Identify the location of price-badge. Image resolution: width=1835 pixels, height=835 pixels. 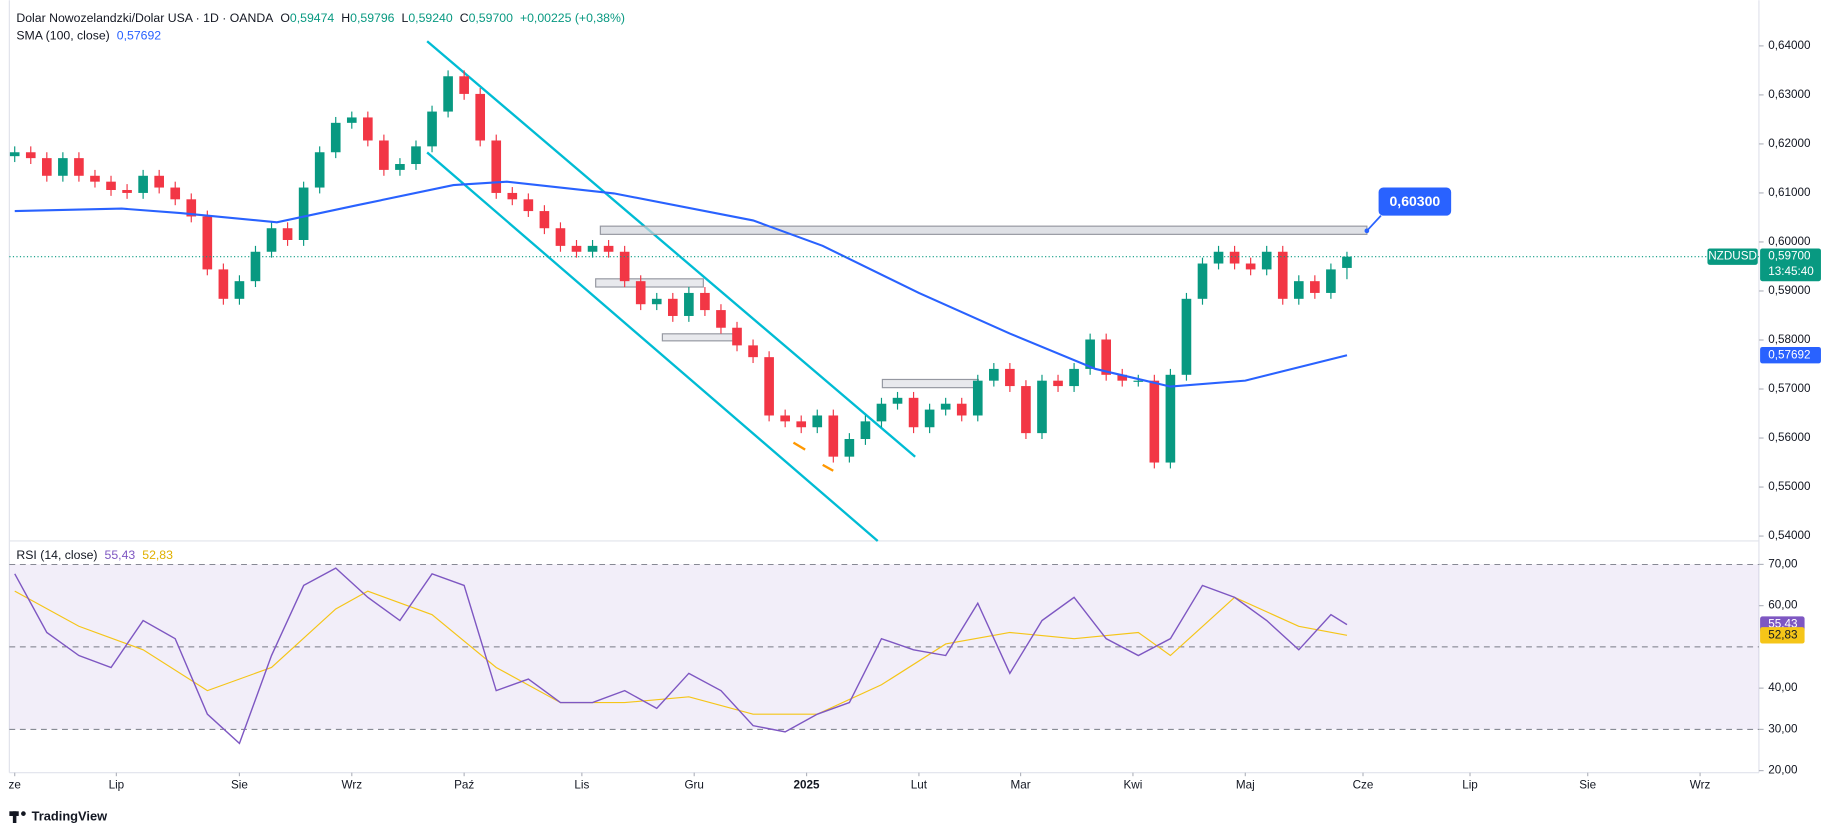
(1790, 265).